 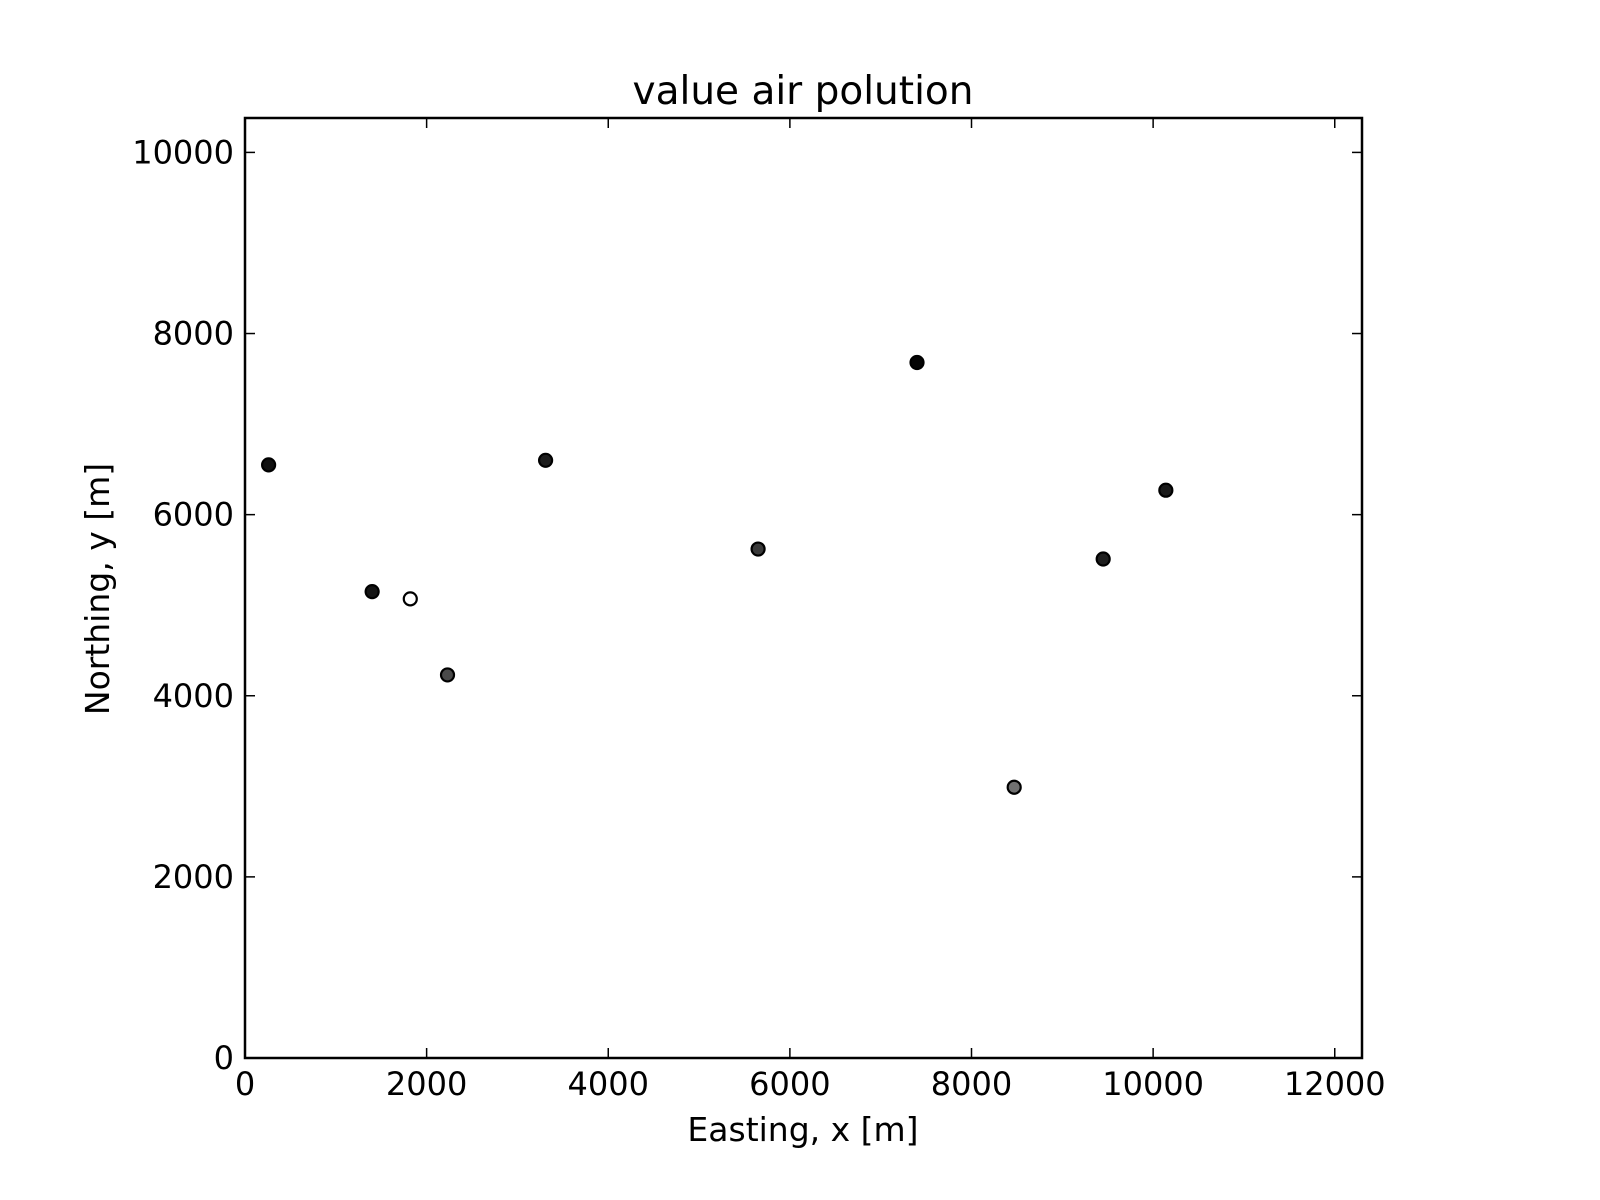 I want to click on y-tick-label: 0, so click(x=224, y=1058).